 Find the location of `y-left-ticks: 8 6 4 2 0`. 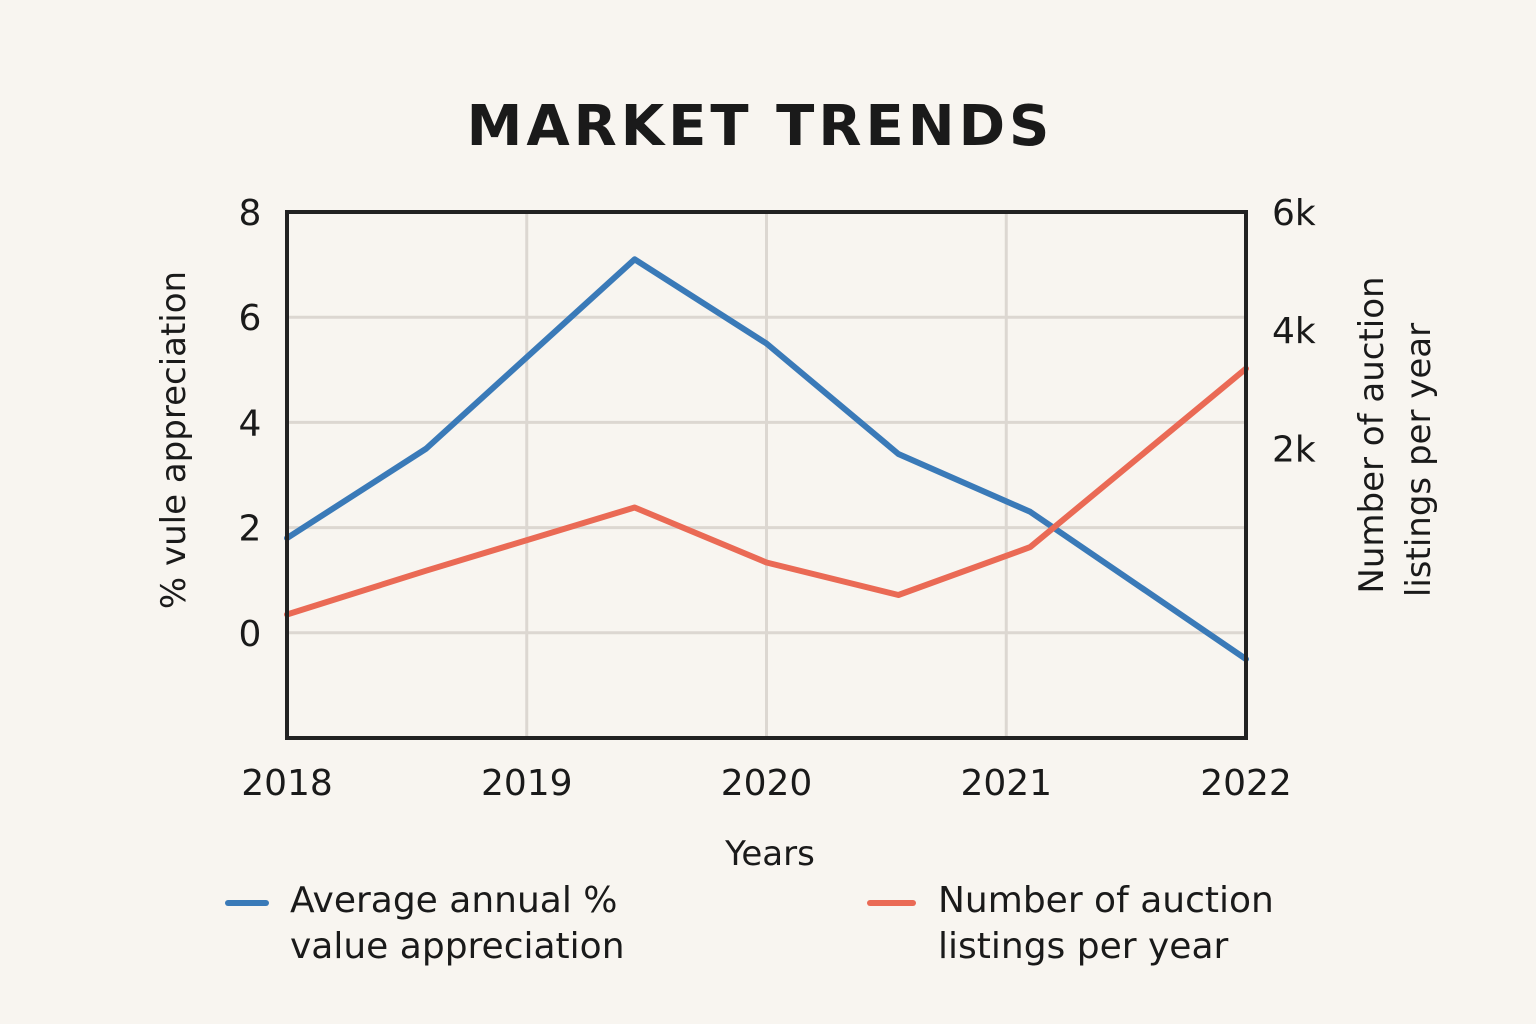

y-left-ticks: 8 6 4 2 0 is located at coordinates (250, 424).